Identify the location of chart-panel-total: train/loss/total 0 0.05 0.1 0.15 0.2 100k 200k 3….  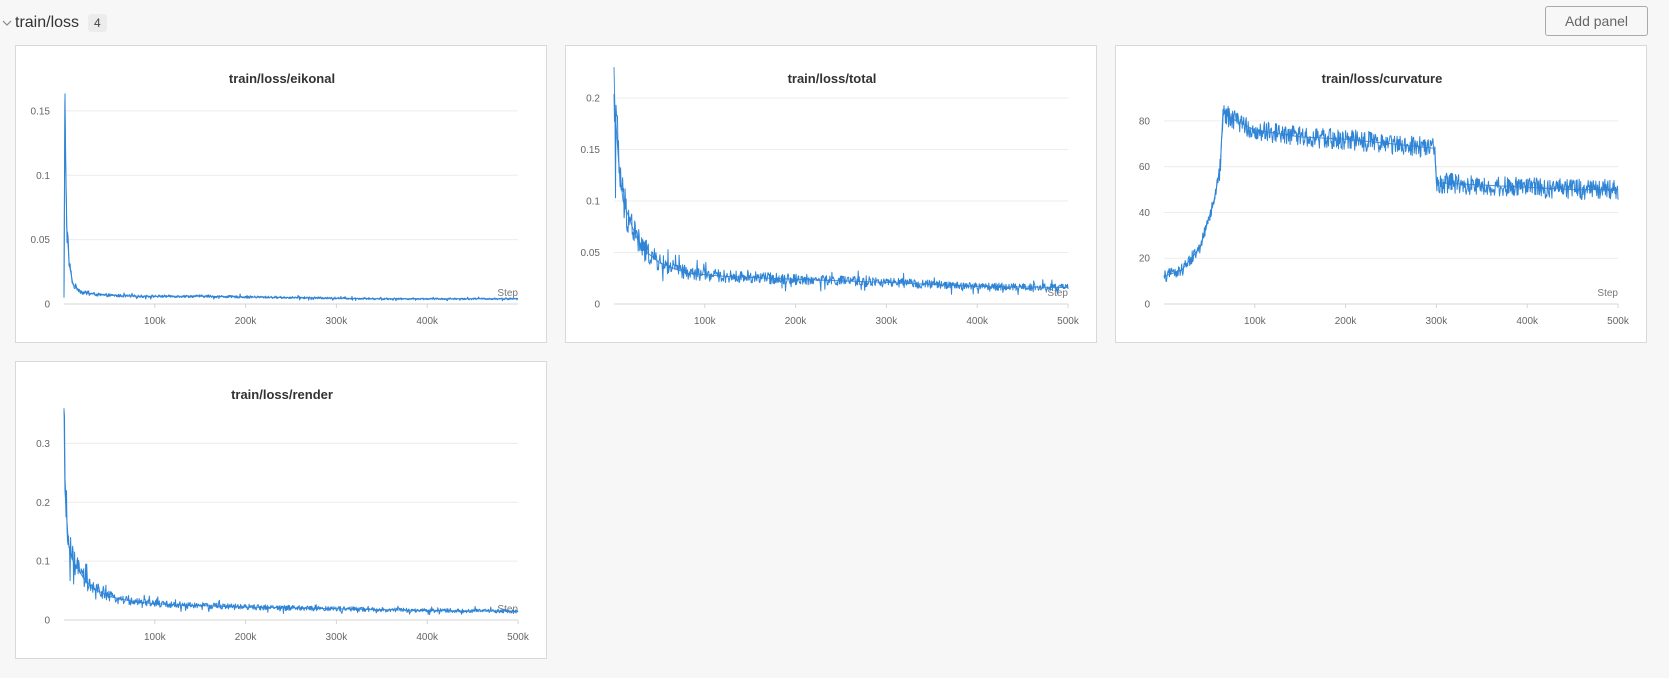
(831, 194).